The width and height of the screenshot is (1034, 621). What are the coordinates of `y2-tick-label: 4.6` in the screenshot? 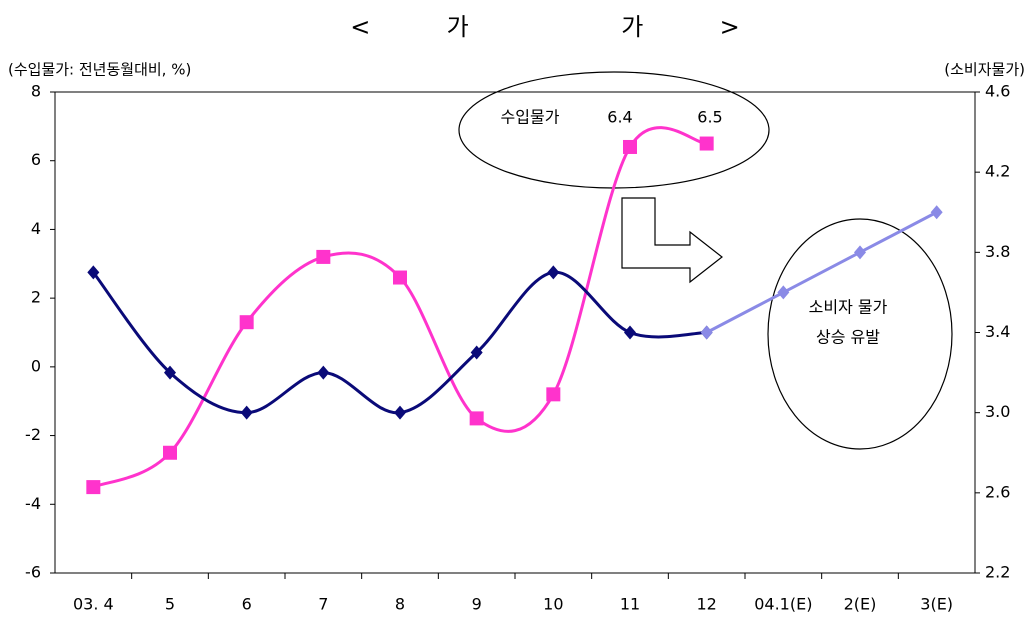 It's located at (997, 91).